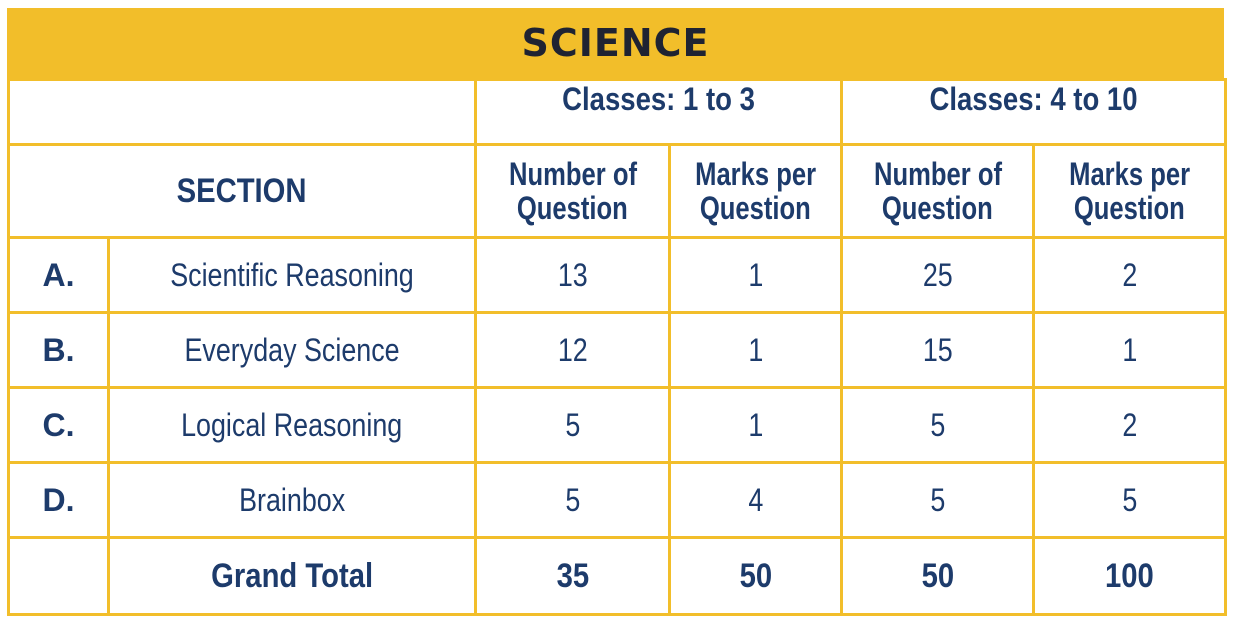 Image resolution: width=1240 pixels, height=640 pixels. I want to click on grand-total-c410-marks: 100, so click(1130, 576).